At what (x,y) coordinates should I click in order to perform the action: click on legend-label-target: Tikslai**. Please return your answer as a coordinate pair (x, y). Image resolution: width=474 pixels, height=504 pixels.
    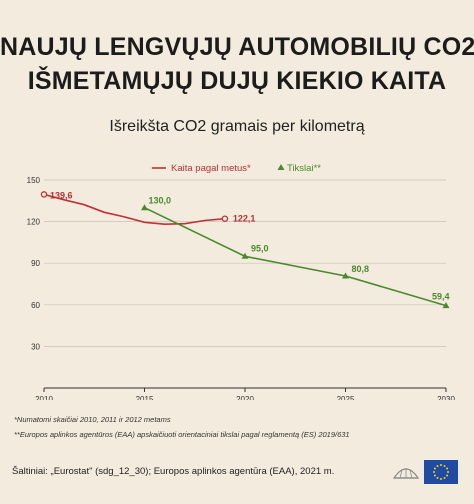
    Looking at the image, I should click on (304, 168).